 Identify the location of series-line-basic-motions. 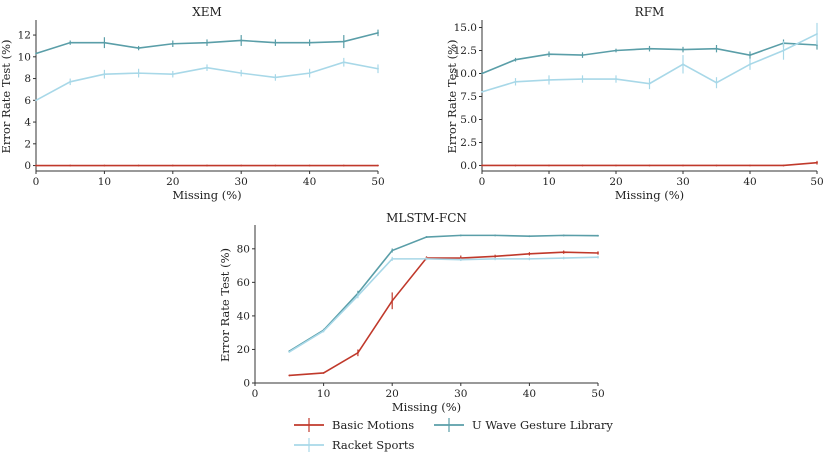
(444, 314).